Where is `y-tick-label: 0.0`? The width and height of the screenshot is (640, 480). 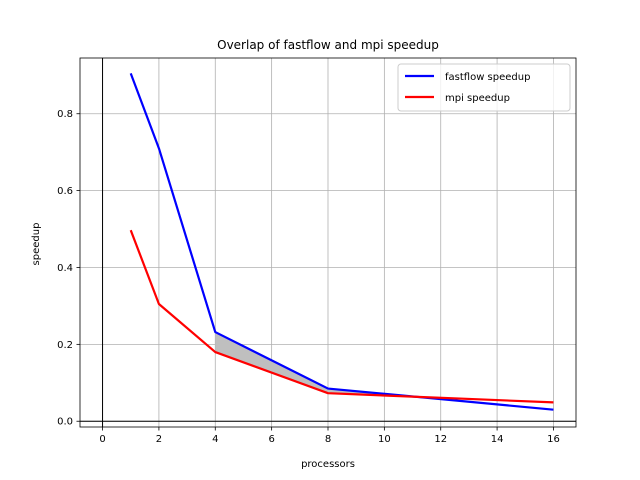 y-tick-label: 0.0 is located at coordinates (65, 422).